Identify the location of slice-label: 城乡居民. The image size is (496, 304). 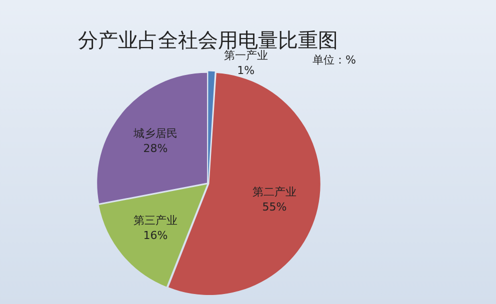
(155, 133).